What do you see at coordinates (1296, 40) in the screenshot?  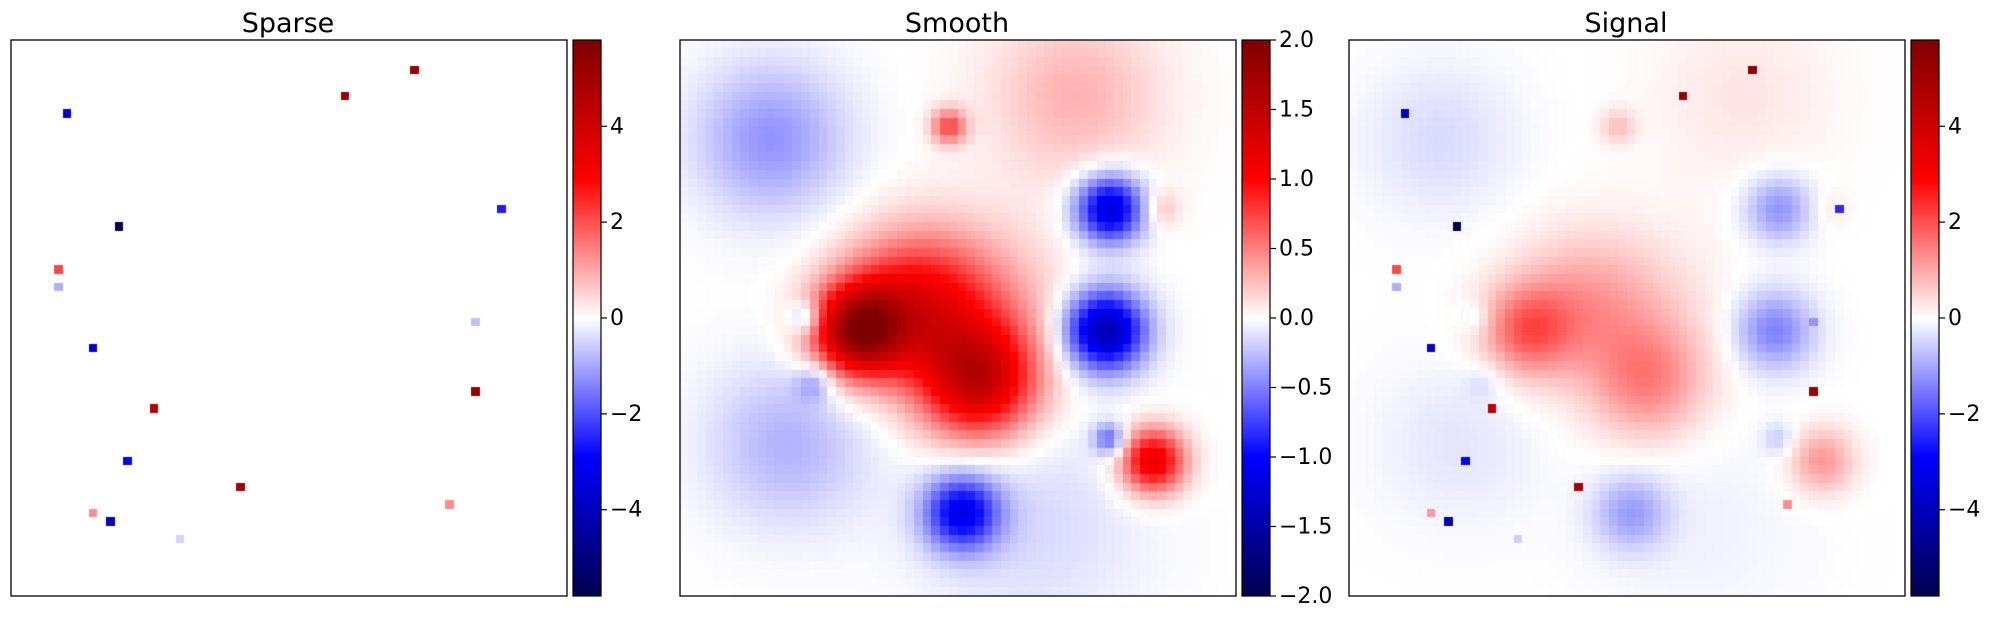 I see `colorbar-tick-label: 2.0` at bounding box center [1296, 40].